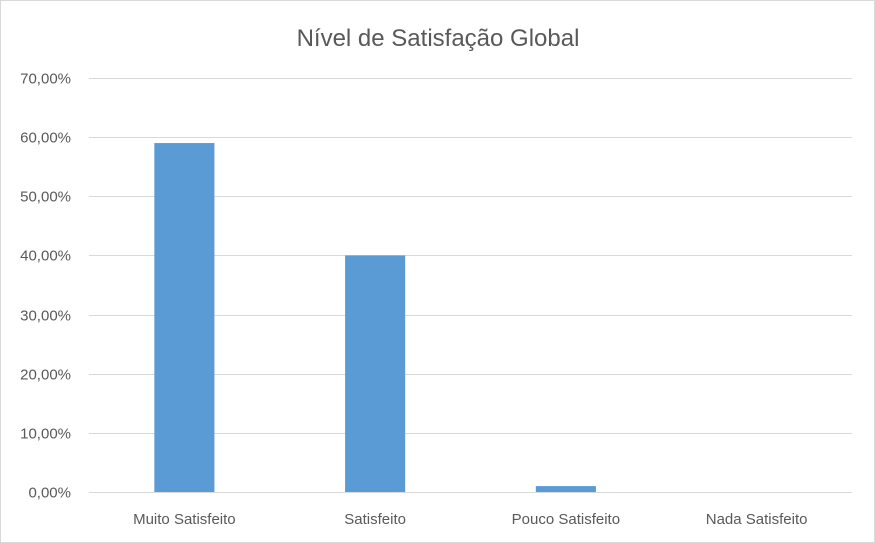  Describe the element at coordinates (45, 79) in the screenshot. I see `y-tick-label: 70,00%` at that location.